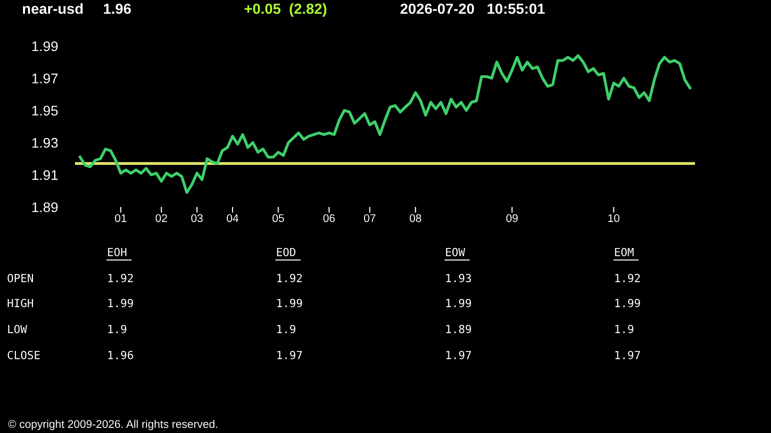  What do you see at coordinates (512, 218) in the screenshot?
I see `x-tick-label: 09` at bounding box center [512, 218].